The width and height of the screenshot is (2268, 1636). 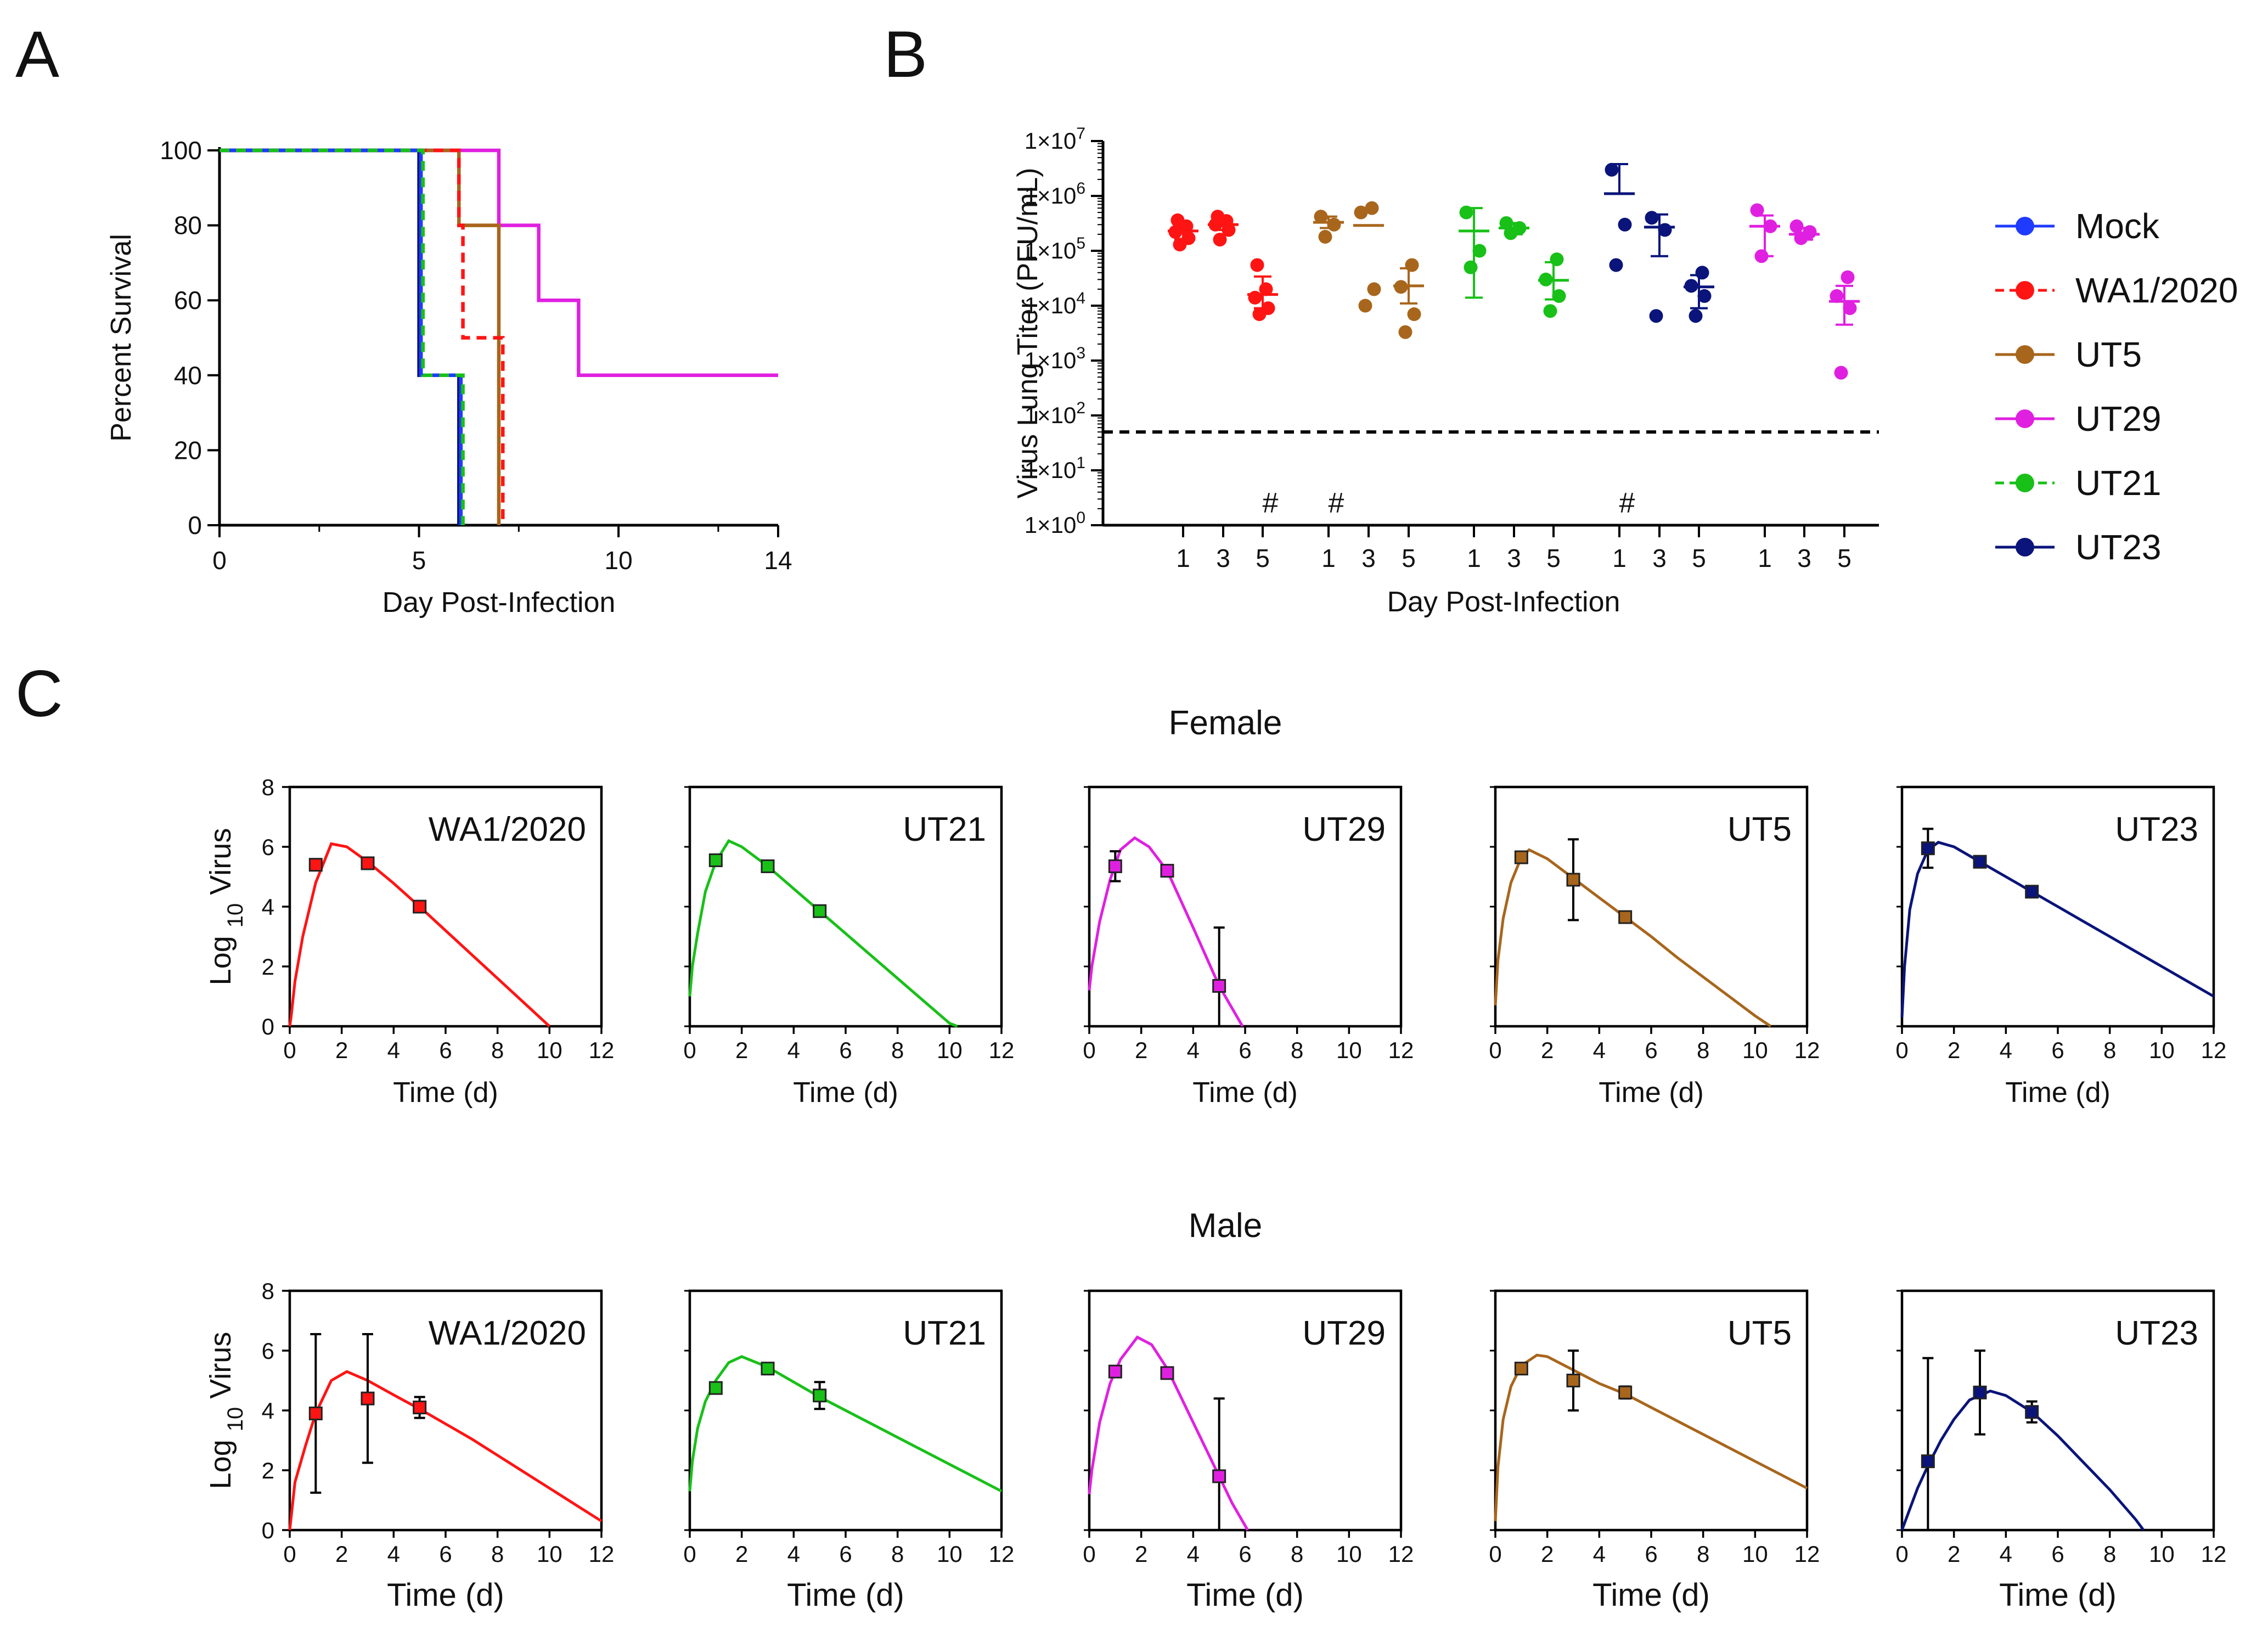 What do you see at coordinates (1651, 1437) in the screenshot?
I see `model-curve-ut5` at bounding box center [1651, 1437].